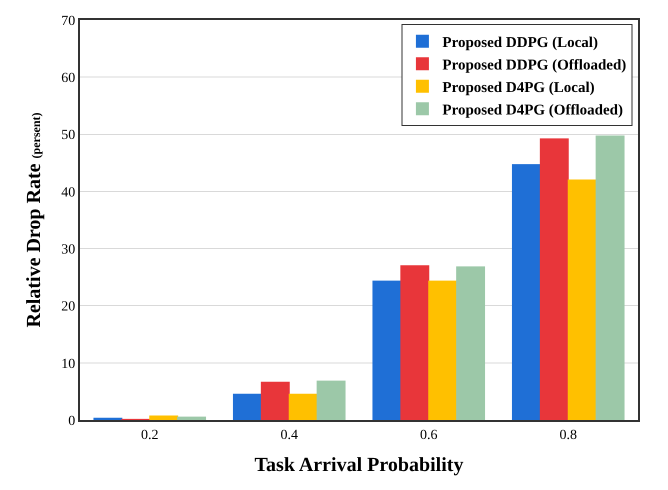 The image size is (668, 490). Describe the element at coordinates (68, 78) in the screenshot. I see `y-tick-label: 60` at that location.